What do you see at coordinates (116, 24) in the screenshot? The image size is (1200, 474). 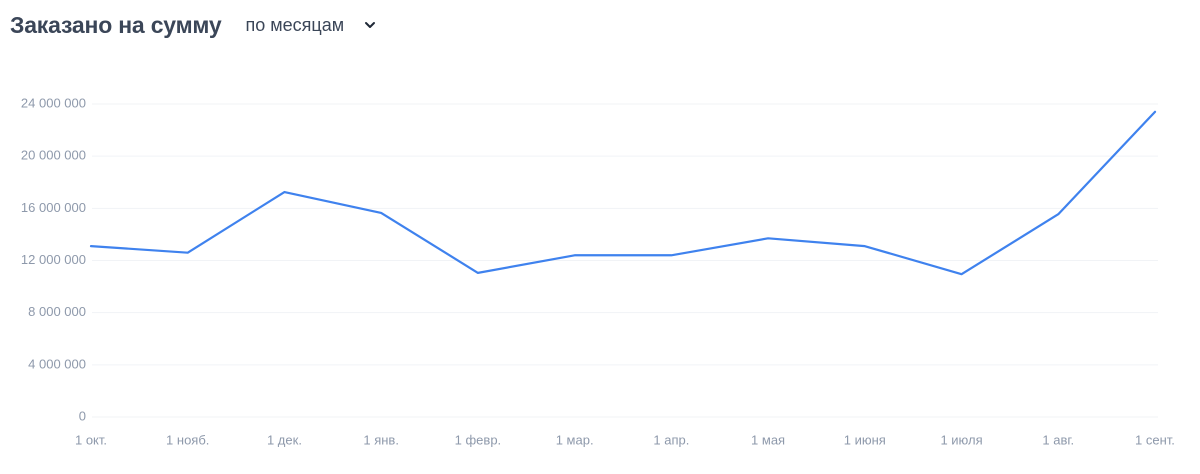 I see `chart-title: Заказано на сумму` at bounding box center [116, 24].